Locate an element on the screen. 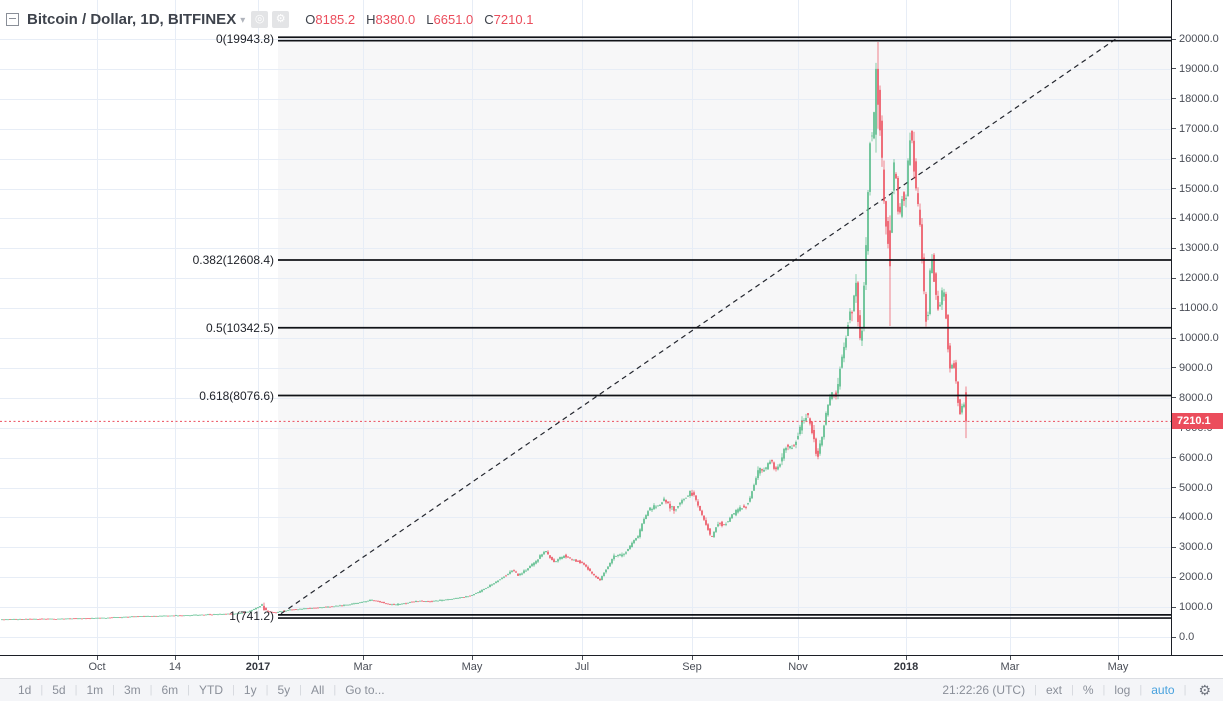 This screenshot has height=701, width=1223. range-button-1m: 1m is located at coordinates (95, 690).